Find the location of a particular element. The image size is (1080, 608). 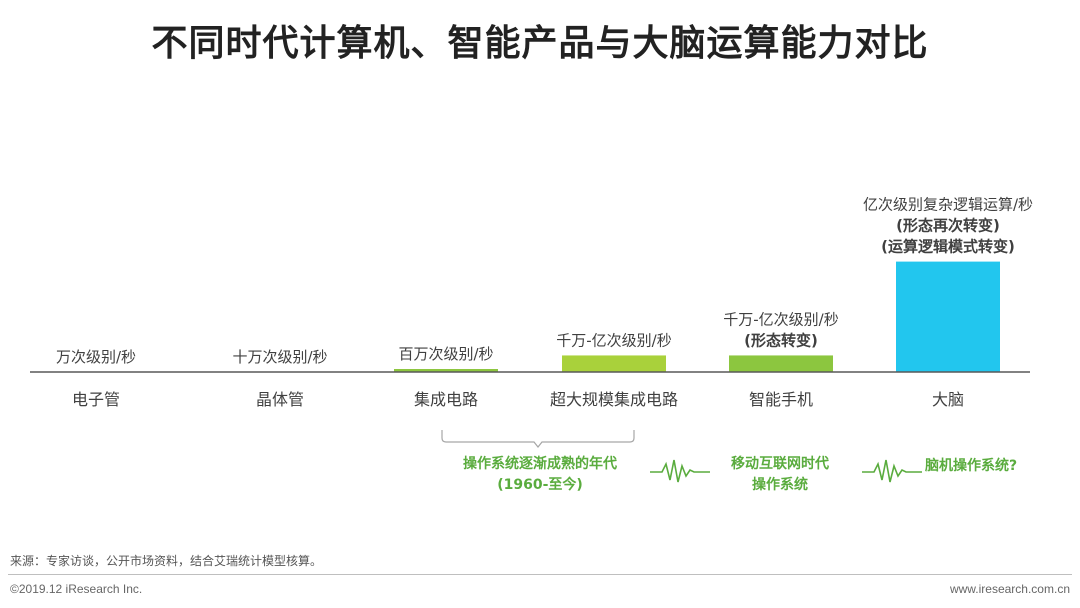

data-label: 万次级别/秒 is located at coordinates (96, 357).